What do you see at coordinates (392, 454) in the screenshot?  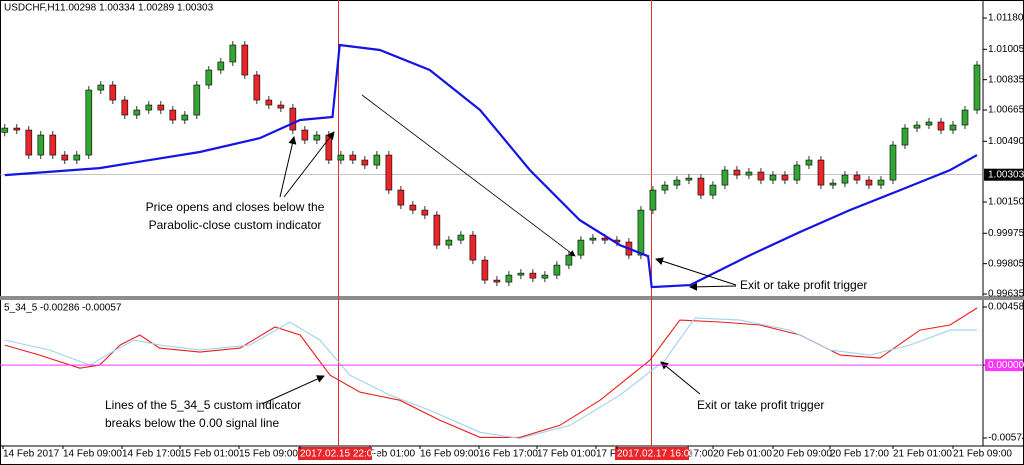 I see `x-tick-label: Feb 01:00` at bounding box center [392, 454].